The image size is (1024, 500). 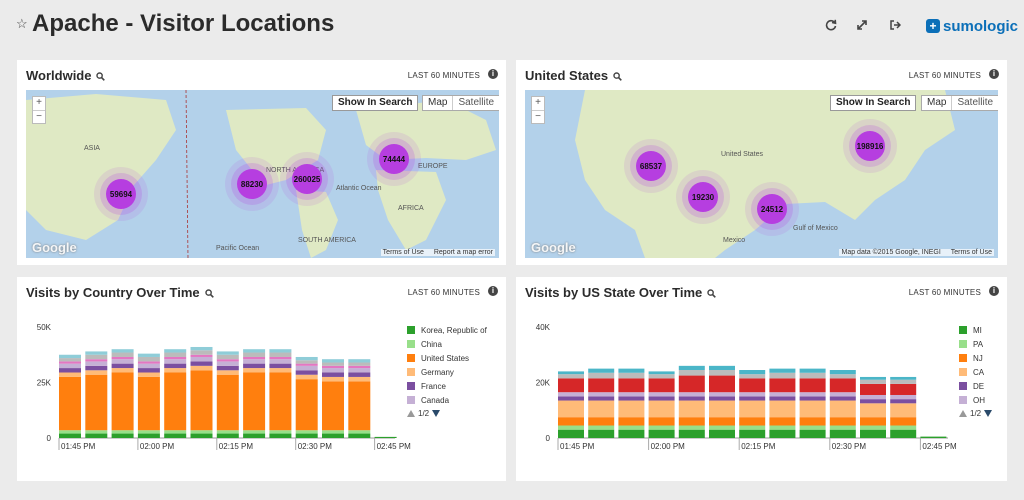 What do you see at coordinates (703, 197) in the screenshot?
I see `map-cluster-marker: 19230` at bounding box center [703, 197].